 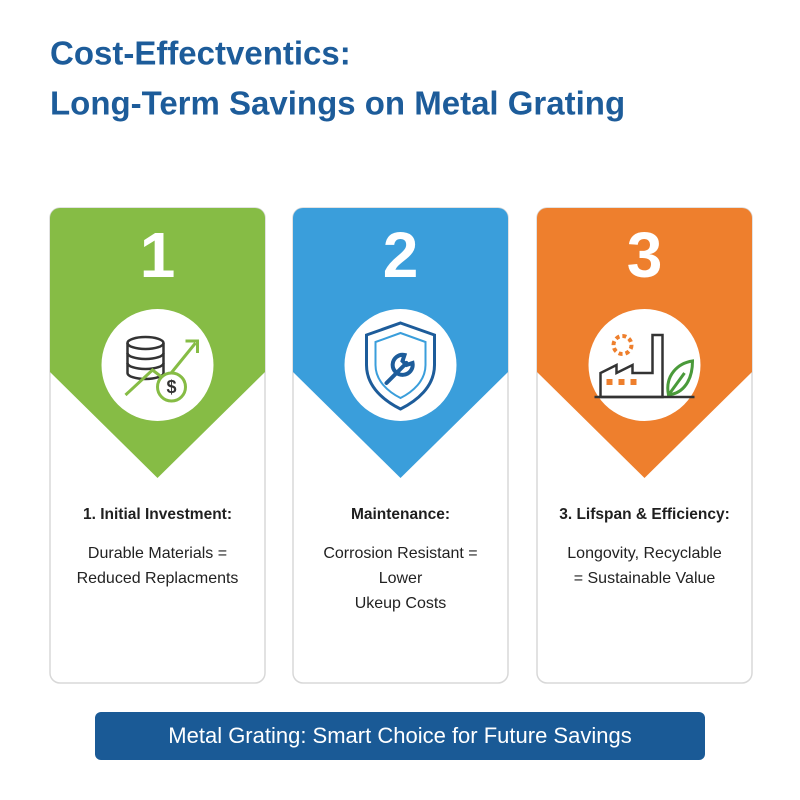 What do you see at coordinates (401, 255) in the screenshot?
I see `card-number: 2` at bounding box center [401, 255].